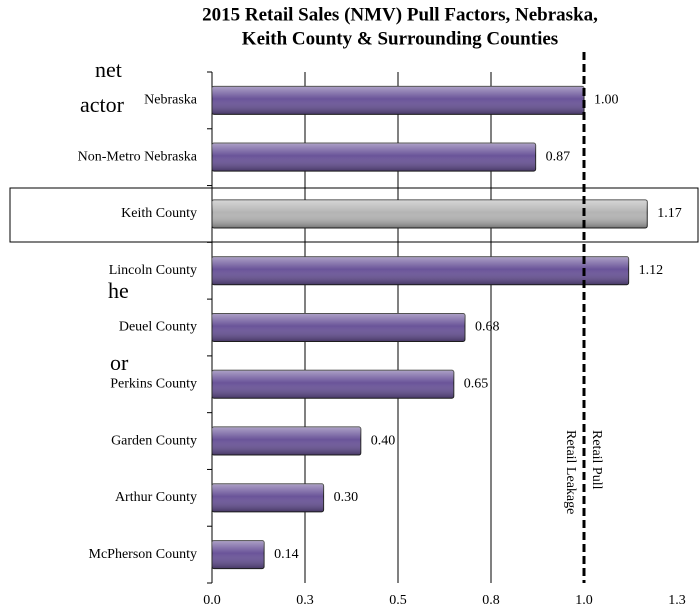 This screenshot has width=699, height=609. Describe the element at coordinates (153, 270) in the screenshot. I see `y-tick-label: Lincoln County` at that location.